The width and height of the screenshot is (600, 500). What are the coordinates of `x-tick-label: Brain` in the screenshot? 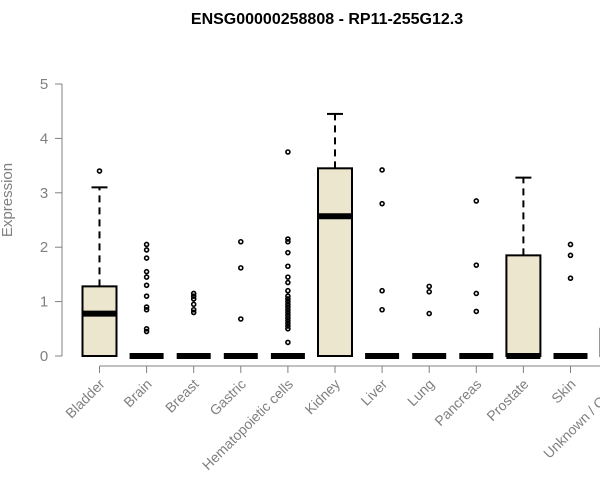 It's located at (137, 393).